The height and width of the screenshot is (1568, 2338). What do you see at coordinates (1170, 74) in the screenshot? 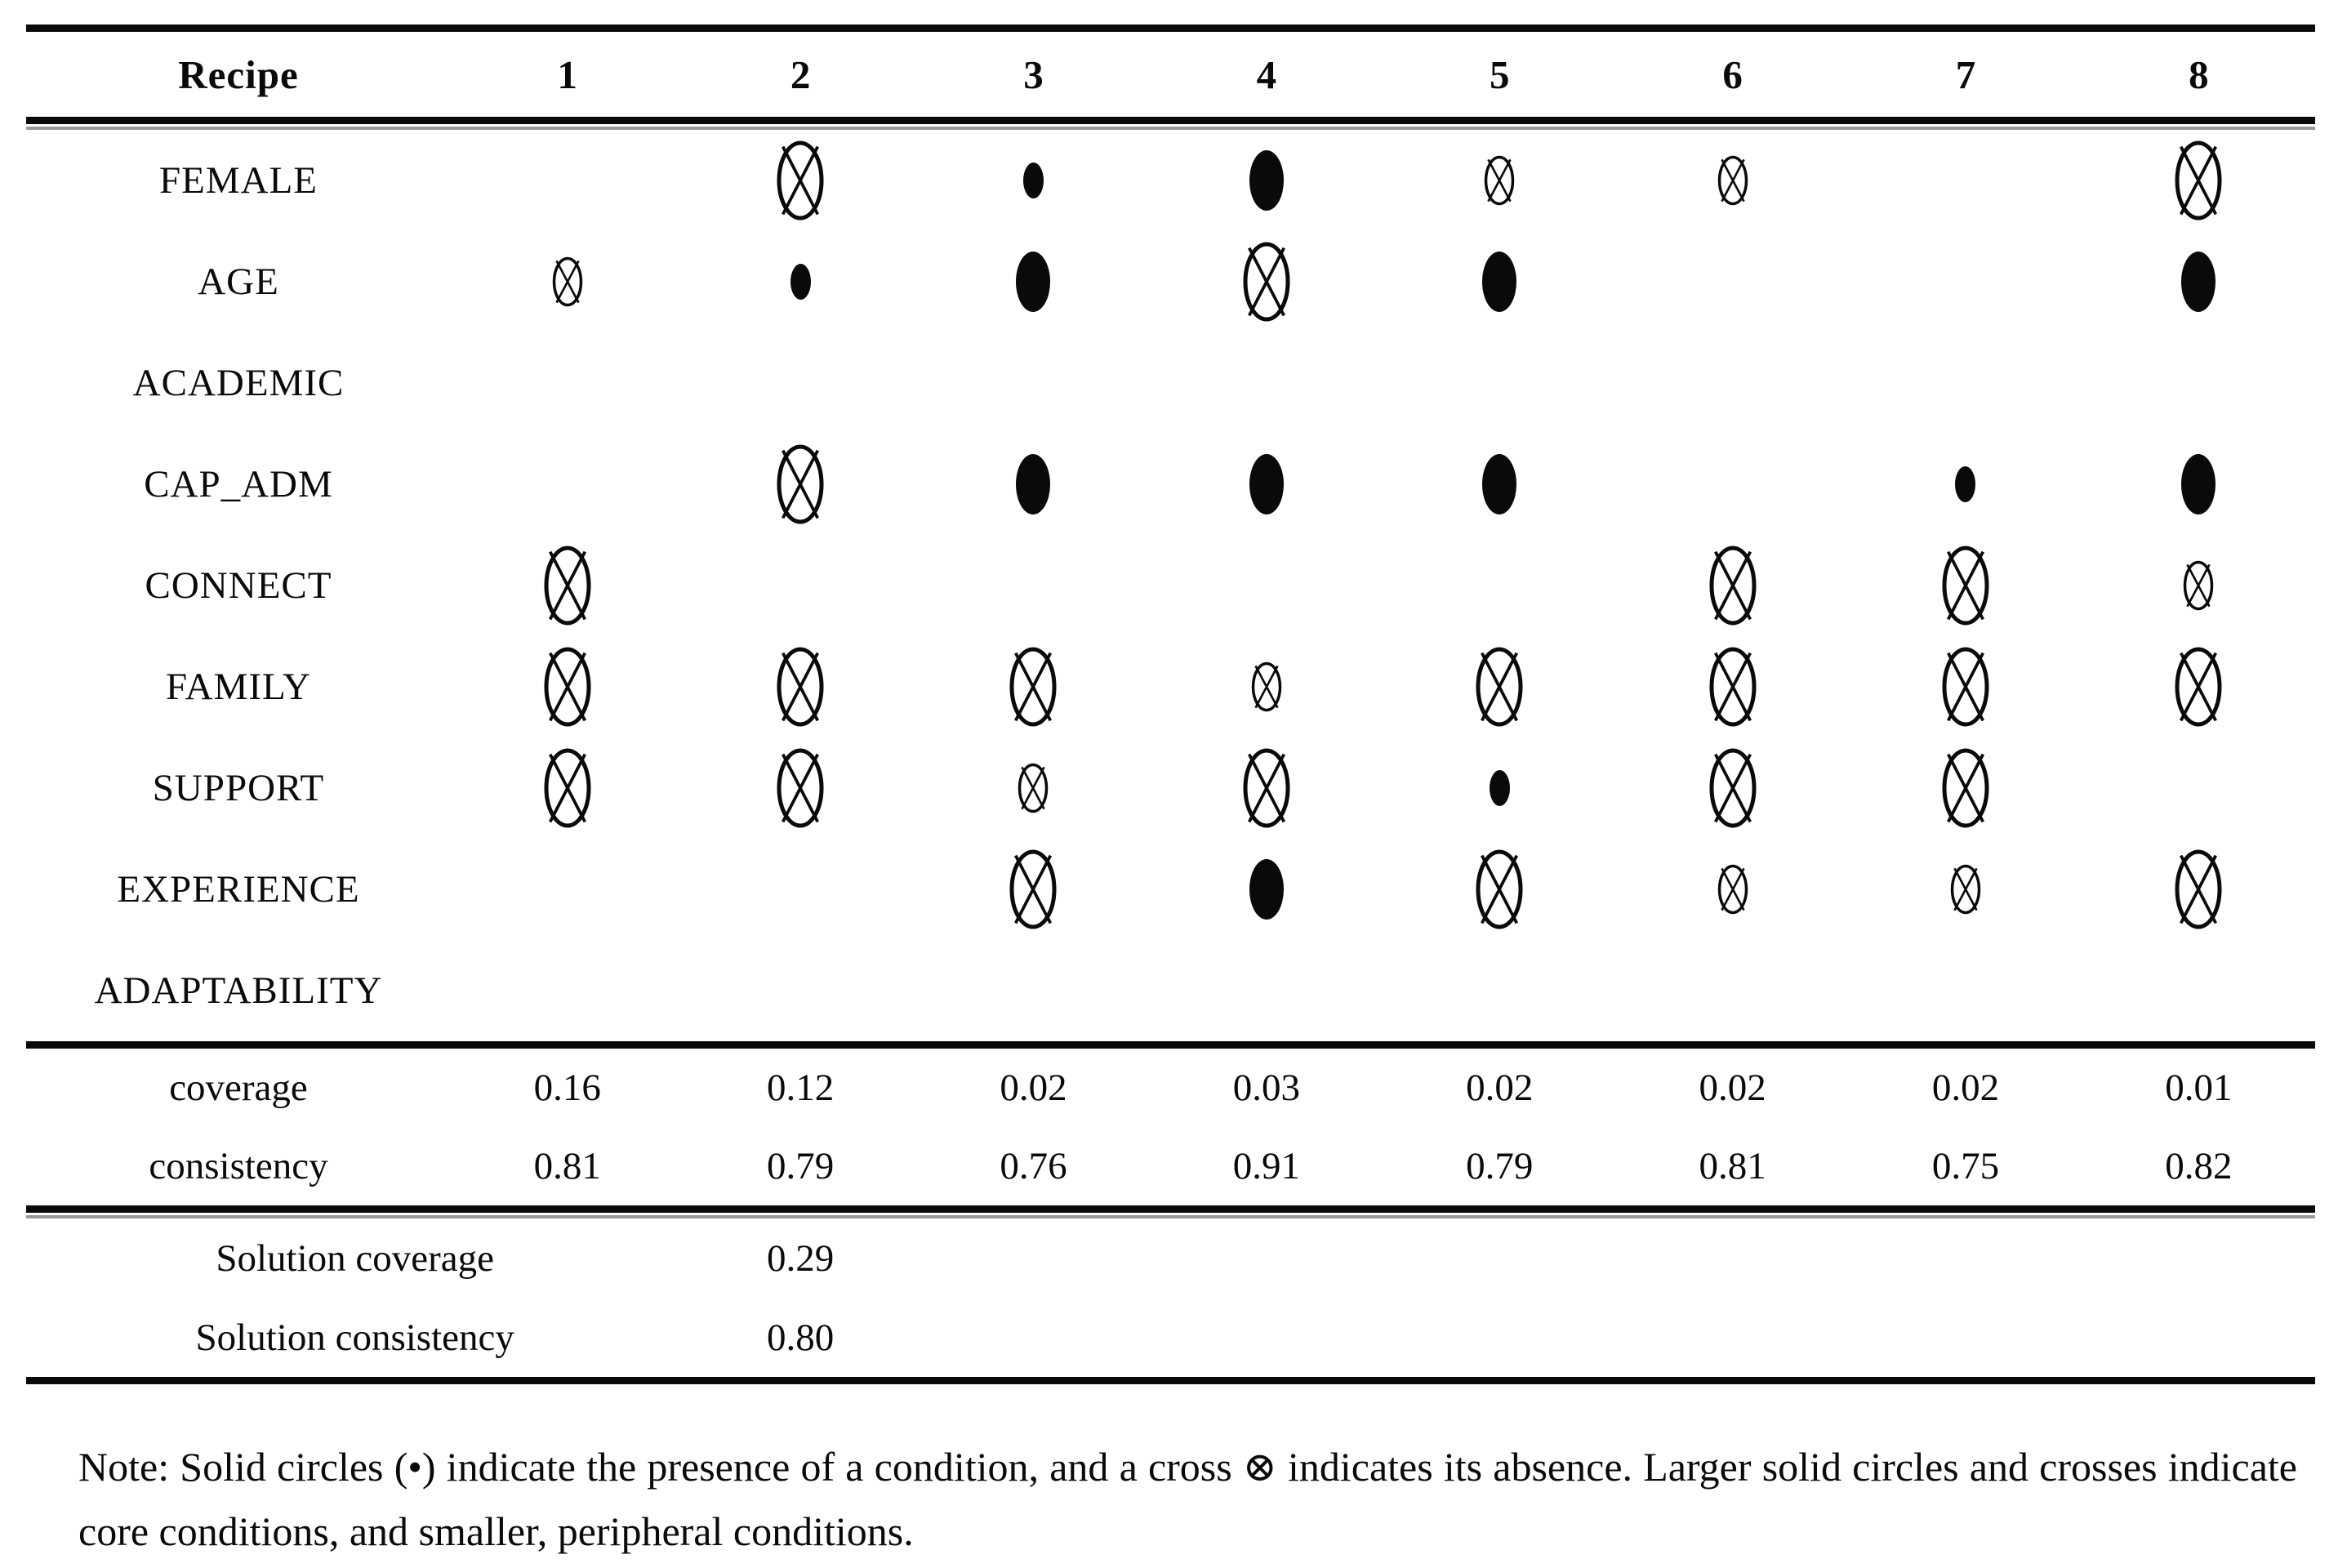
I see `table-header-row: Recipe 1 2 3 4 5 6 7 8` at bounding box center [1170, 74].